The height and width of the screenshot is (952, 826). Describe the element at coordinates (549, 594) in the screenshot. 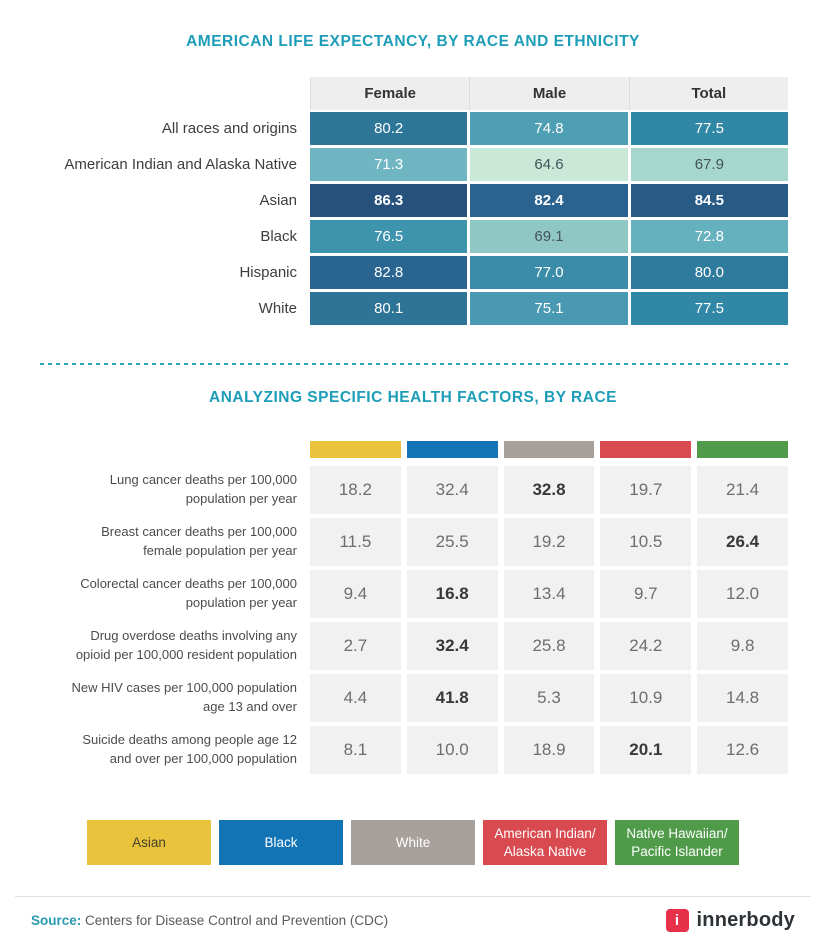

I see `value-cell: 13.4` at that location.